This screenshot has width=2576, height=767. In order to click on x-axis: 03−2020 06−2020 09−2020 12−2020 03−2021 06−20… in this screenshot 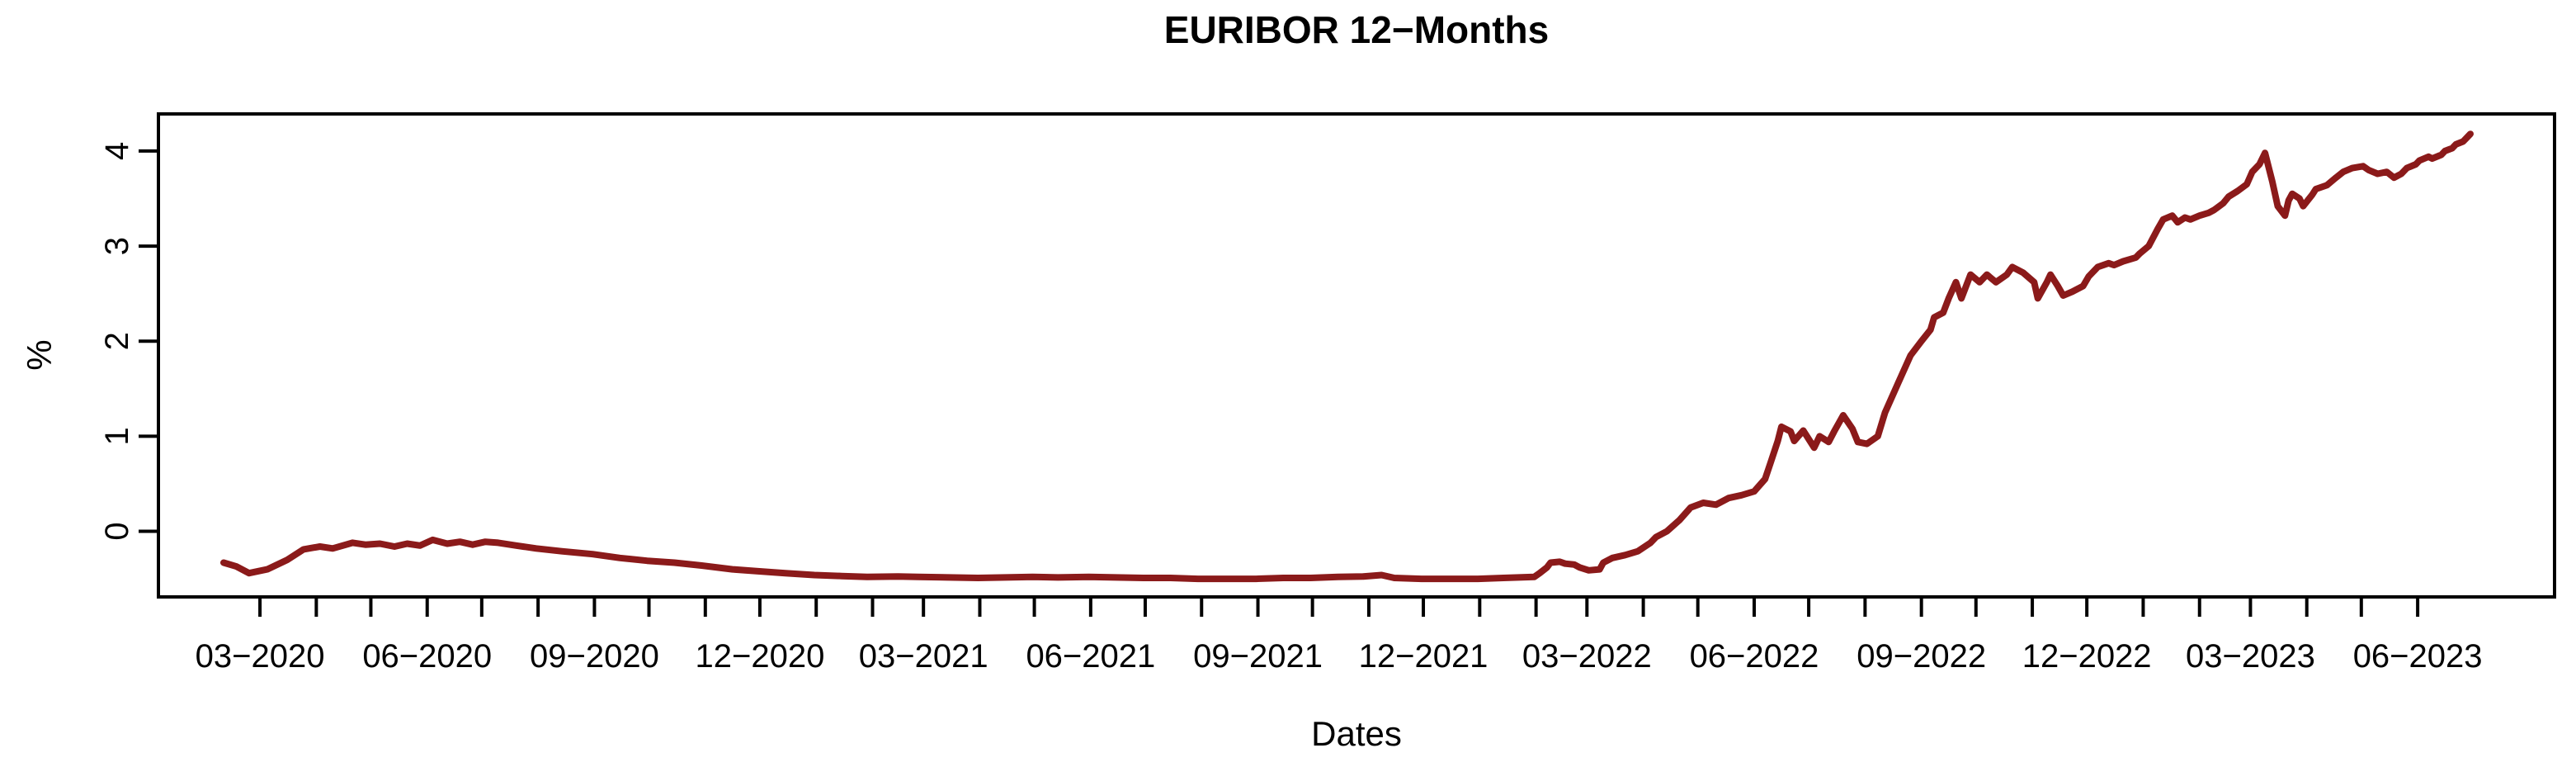, I will do `click(1339, 636)`.